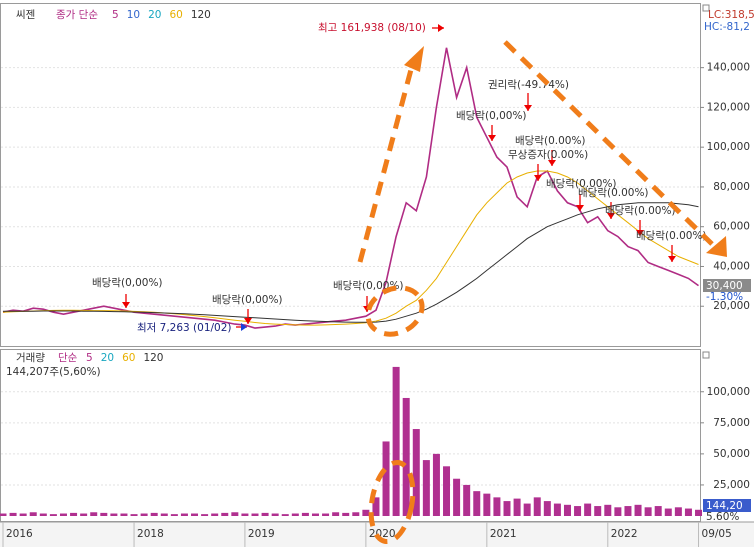 The height and width of the screenshot is (551, 754). What do you see at coordinates (731, 423) in the screenshot?
I see `y-tick-label: 75,000` at bounding box center [731, 423].